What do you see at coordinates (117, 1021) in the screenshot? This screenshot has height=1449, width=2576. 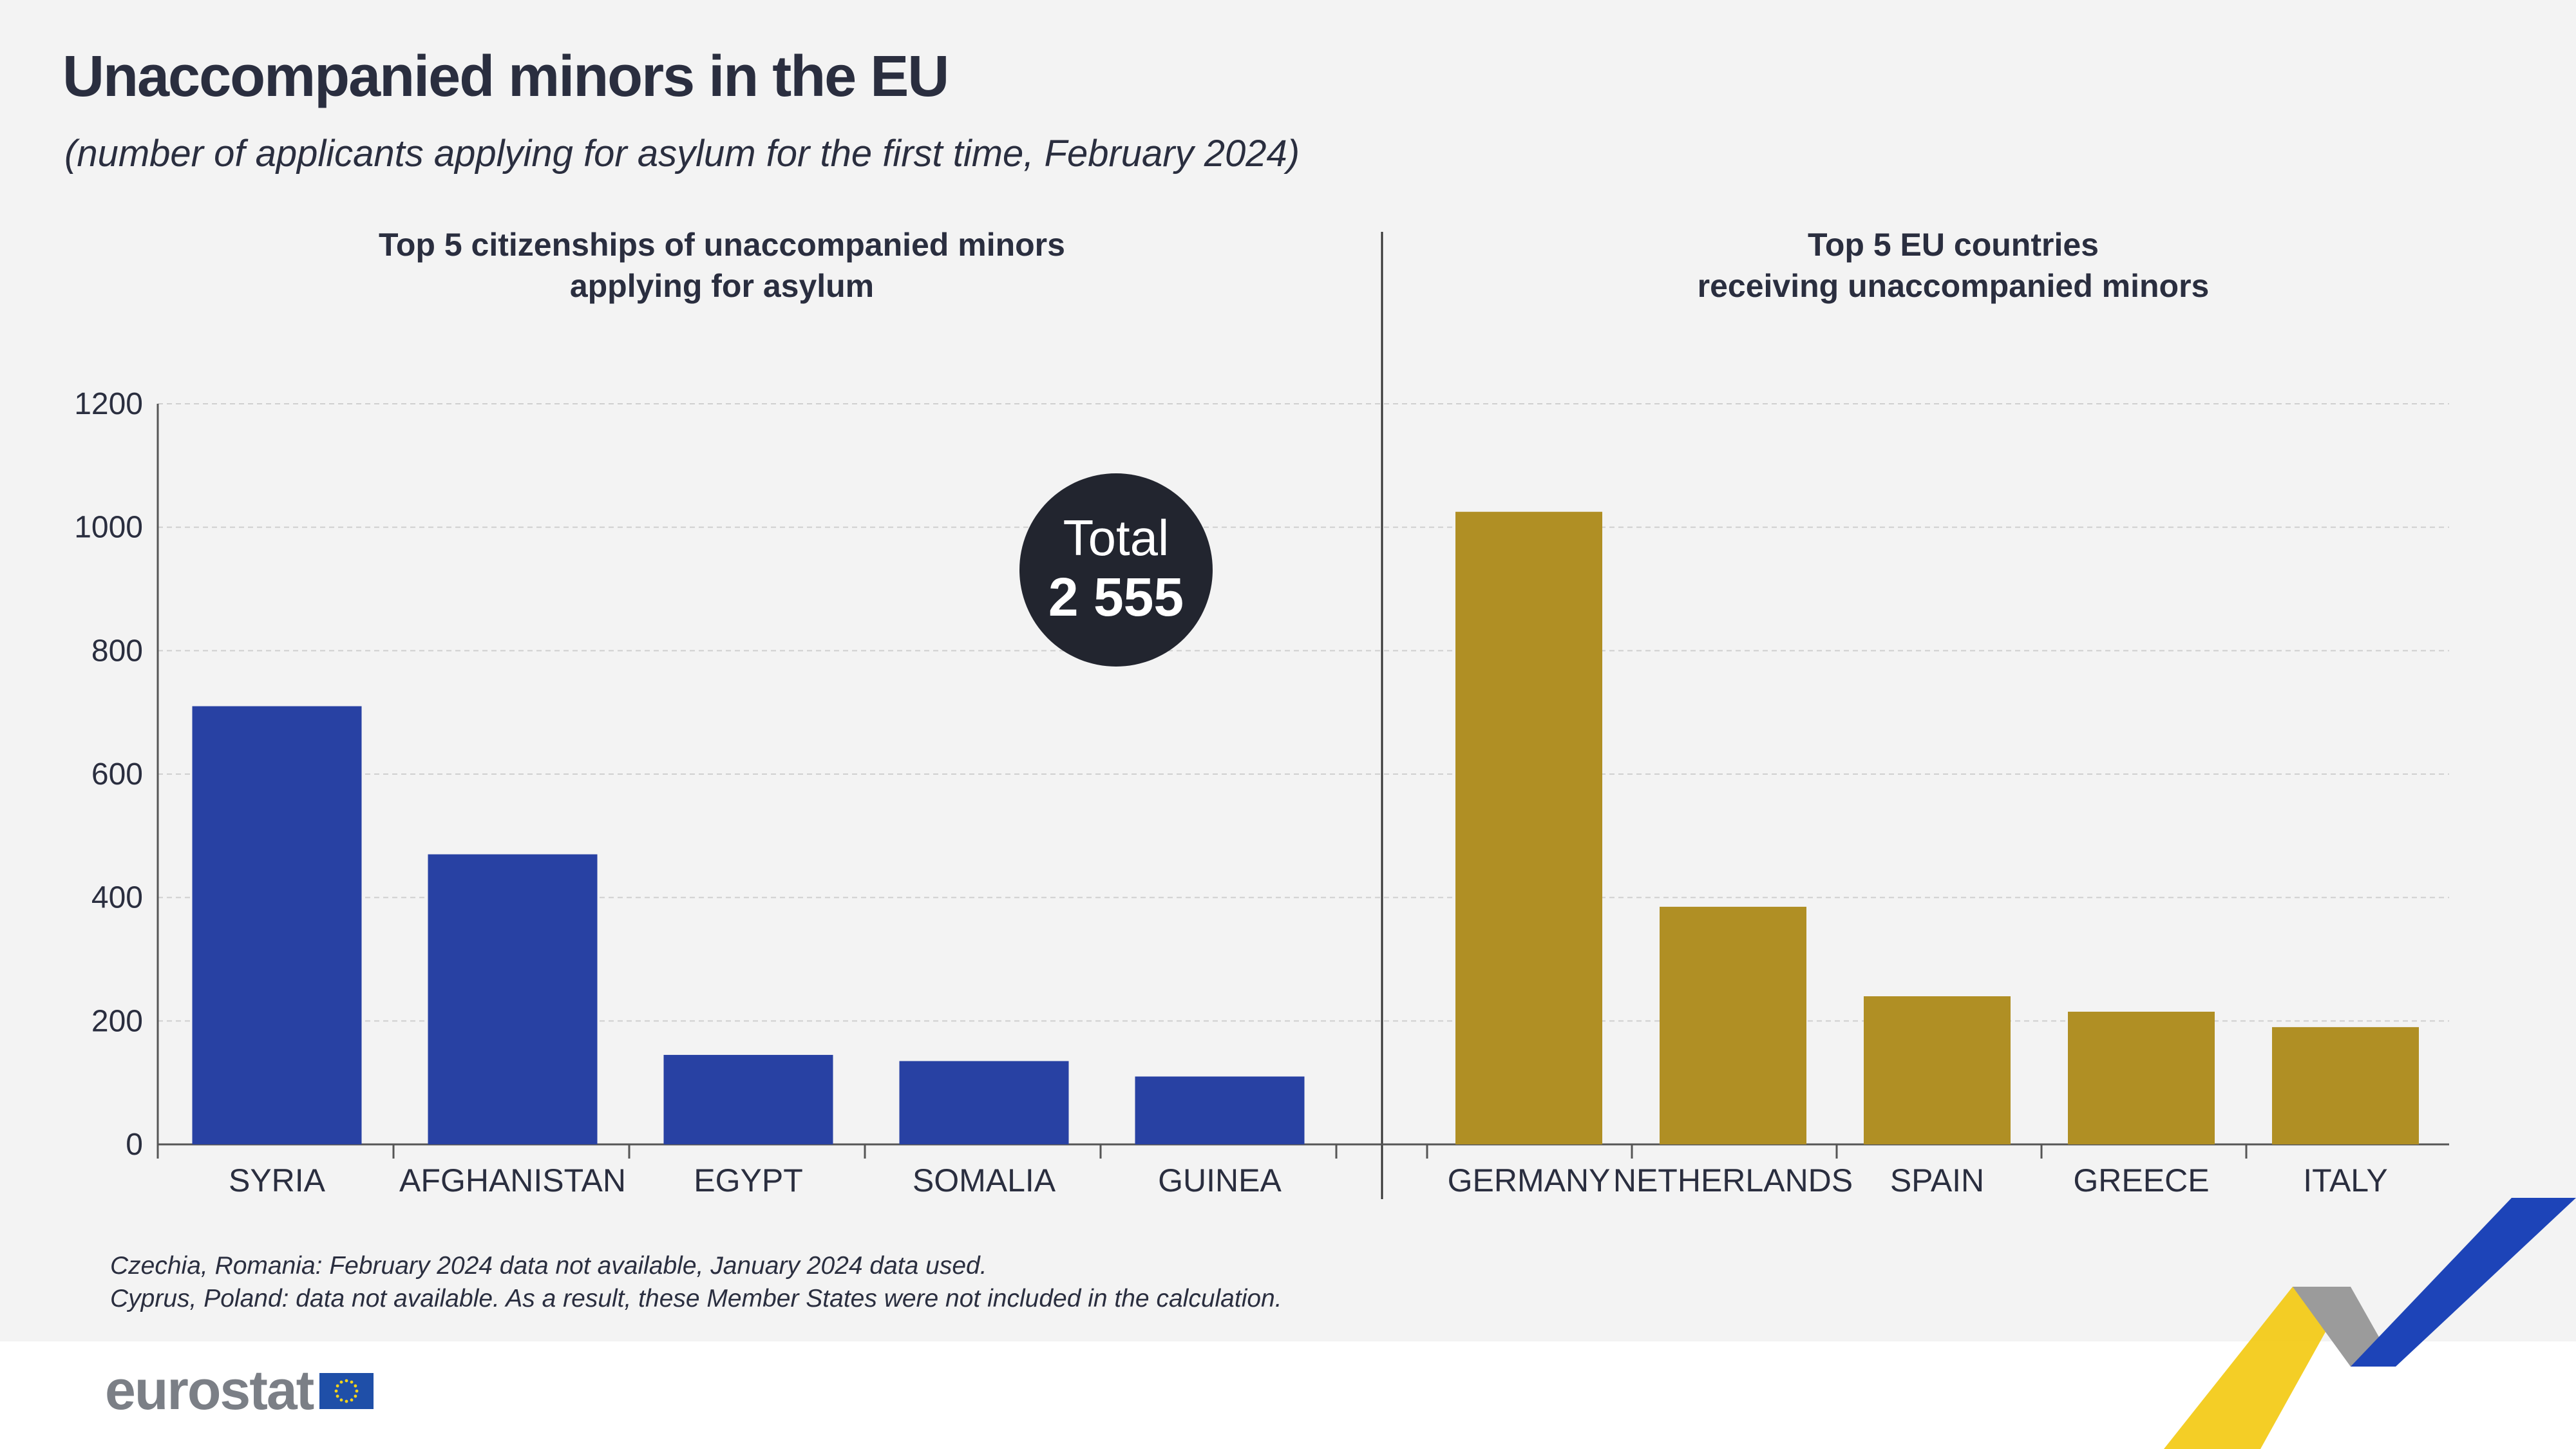 I see `y-tick-label: 200` at bounding box center [117, 1021].